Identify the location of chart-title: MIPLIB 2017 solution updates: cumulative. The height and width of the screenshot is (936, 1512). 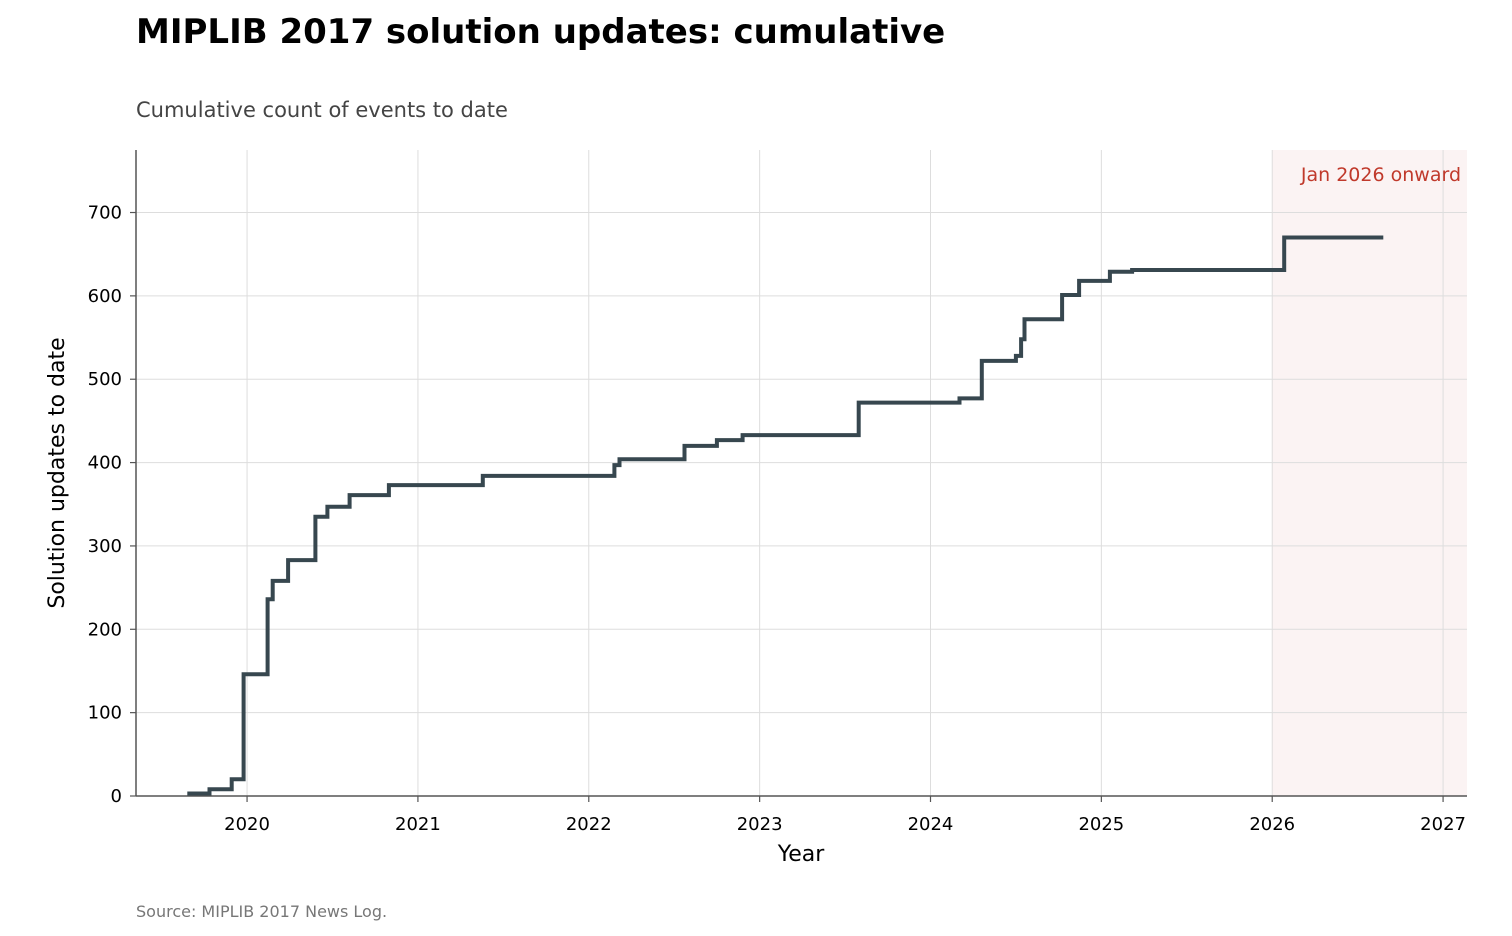
(541, 32).